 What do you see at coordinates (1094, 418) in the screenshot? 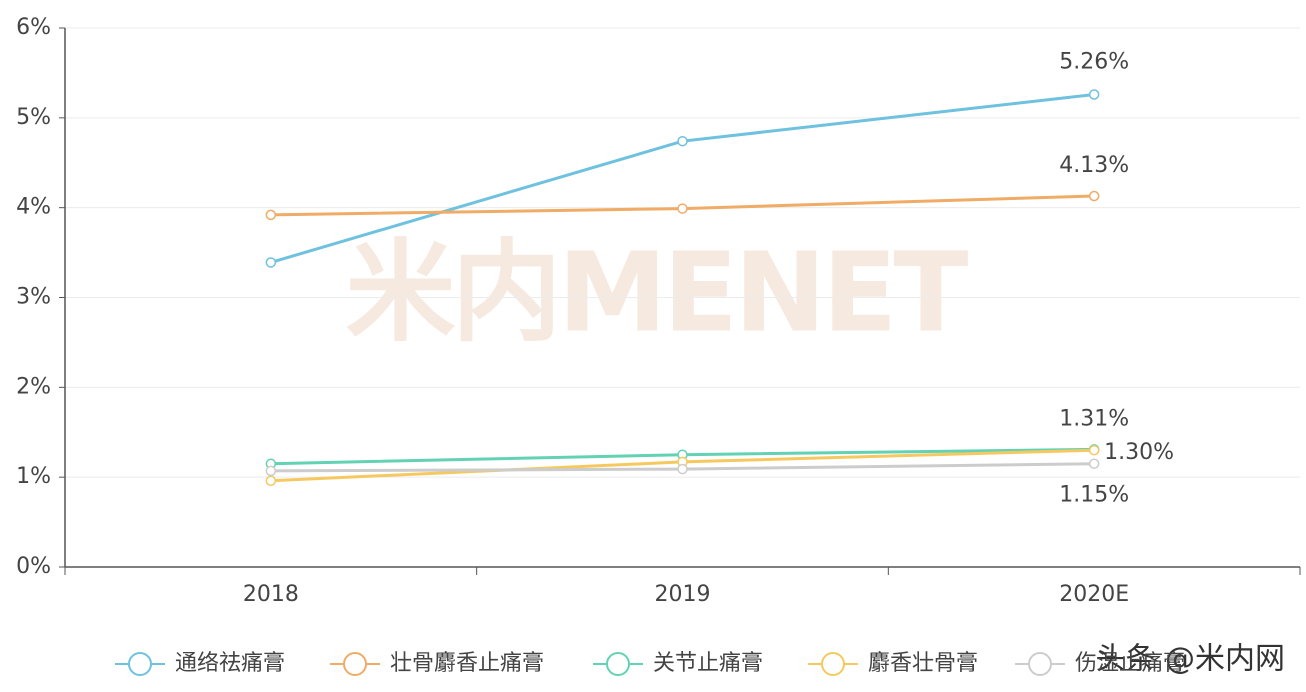
I see `value-label: 1.31%` at bounding box center [1094, 418].